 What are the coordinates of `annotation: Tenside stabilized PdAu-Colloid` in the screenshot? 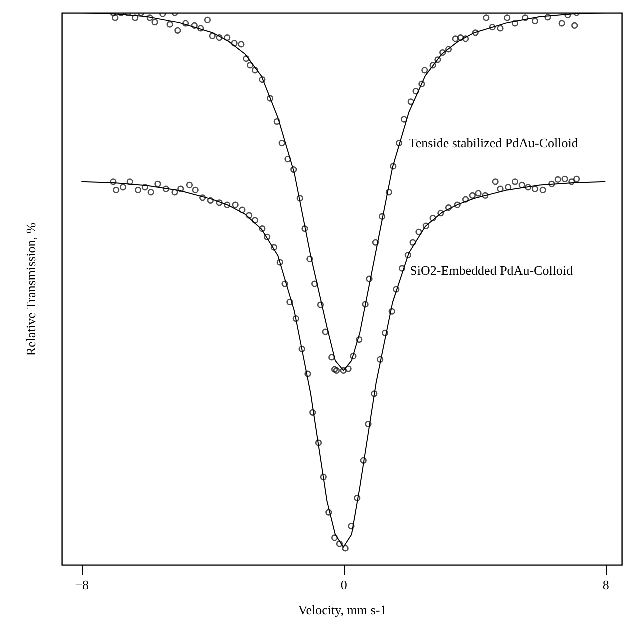 It's located at (493, 142).